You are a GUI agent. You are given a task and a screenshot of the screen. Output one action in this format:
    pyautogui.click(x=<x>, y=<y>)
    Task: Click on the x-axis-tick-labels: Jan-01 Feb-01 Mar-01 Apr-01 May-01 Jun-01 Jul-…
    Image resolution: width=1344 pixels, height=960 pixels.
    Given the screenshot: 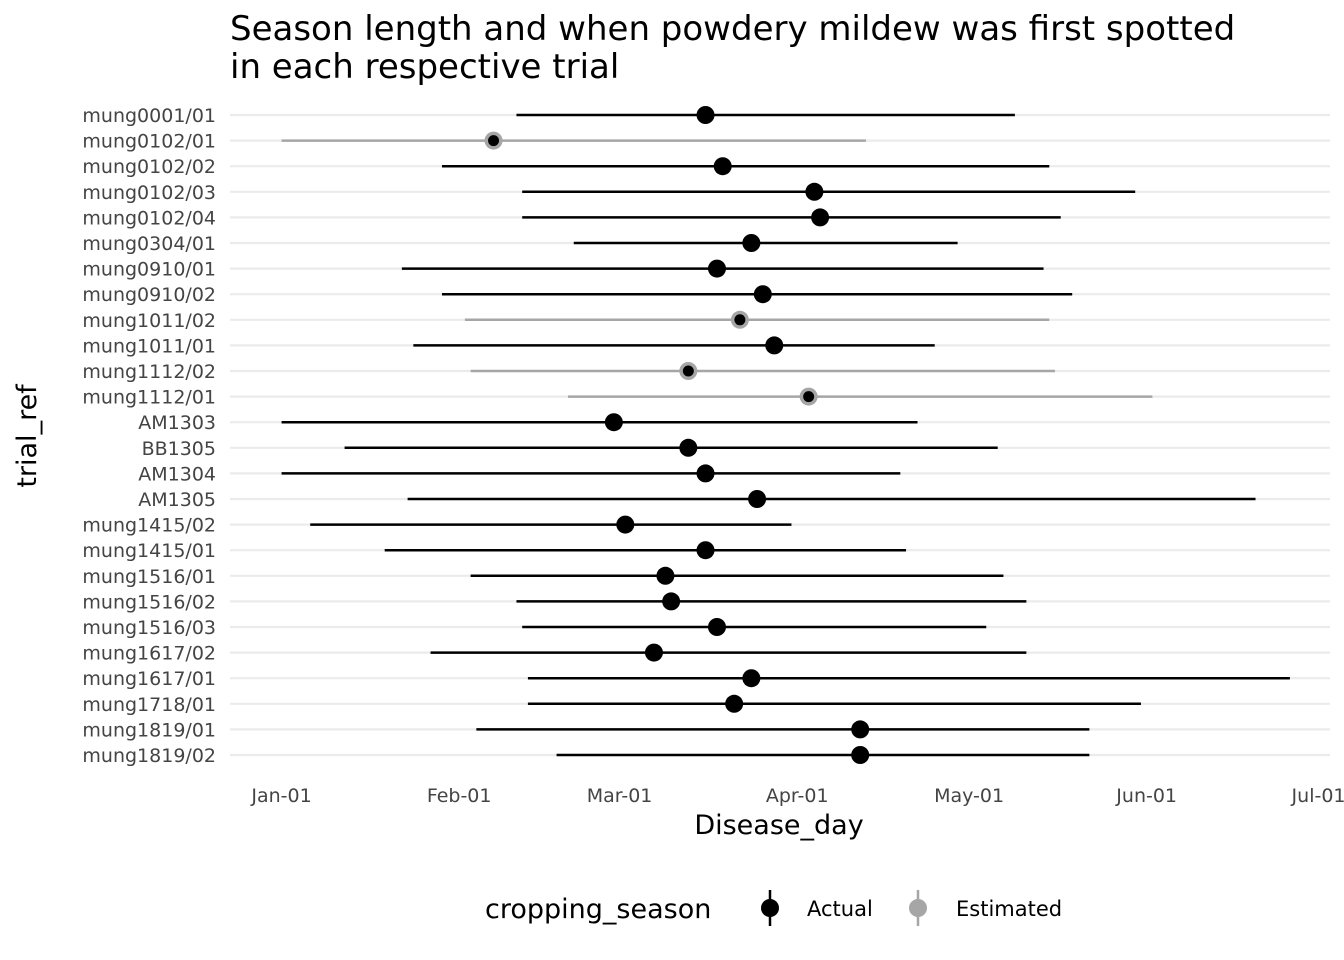 What is the action you would take?
    pyautogui.click(x=797, y=796)
    